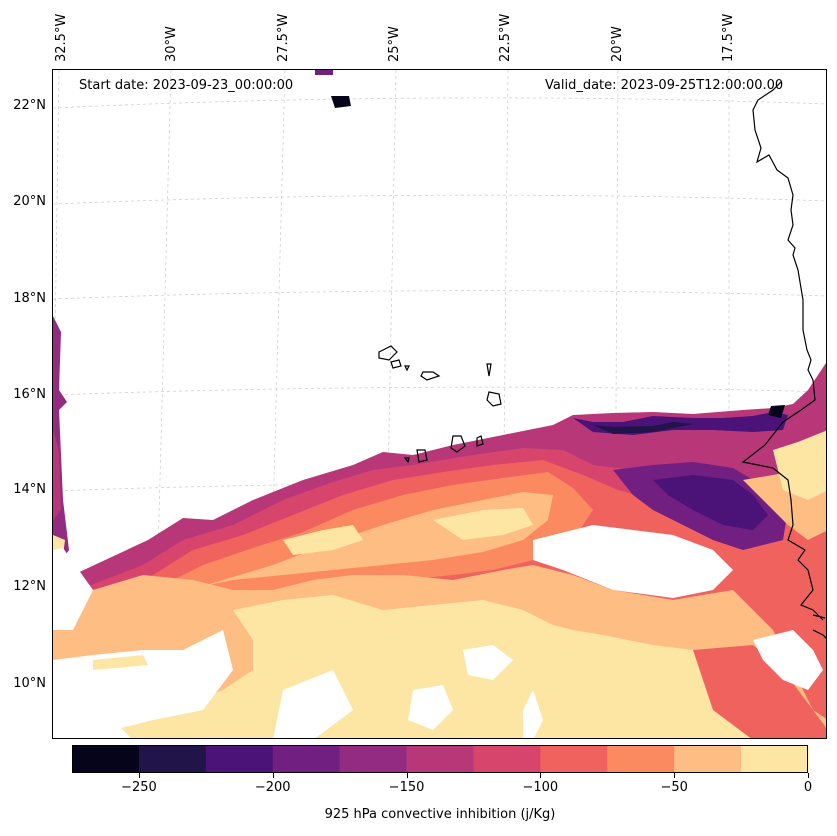 This screenshot has width=837, height=836. What do you see at coordinates (139, 787) in the screenshot?
I see `colorbar-tick-label: −250` at bounding box center [139, 787].